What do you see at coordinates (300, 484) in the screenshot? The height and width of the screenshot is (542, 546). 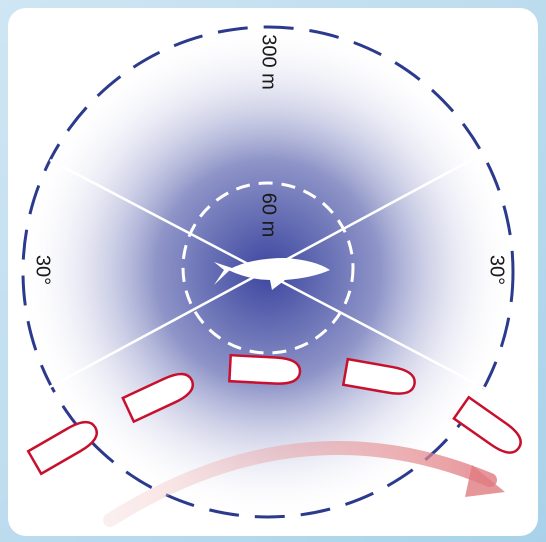 I see `movement-arrow` at bounding box center [300, 484].